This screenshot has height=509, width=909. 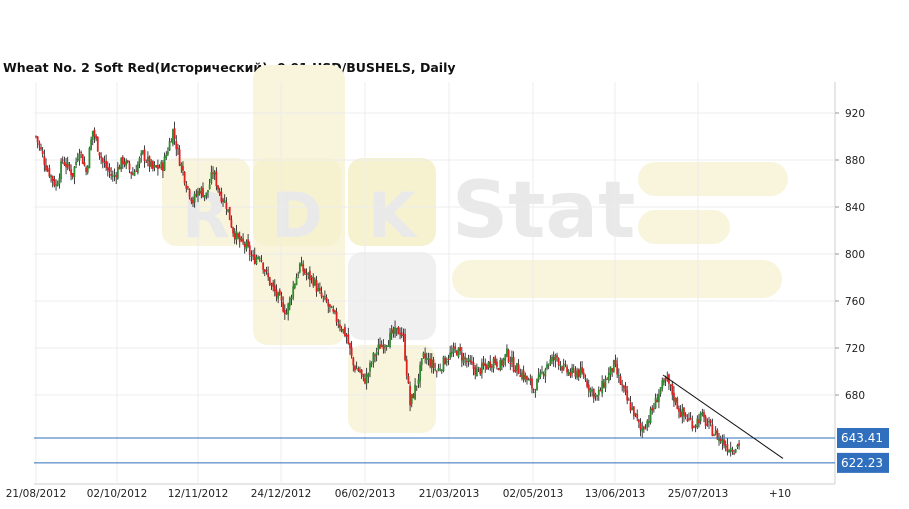 What do you see at coordinates (850, 255) in the screenshot?
I see `y-axis: 920 880 840 800 760 720 680` at bounding box center [850, 255].